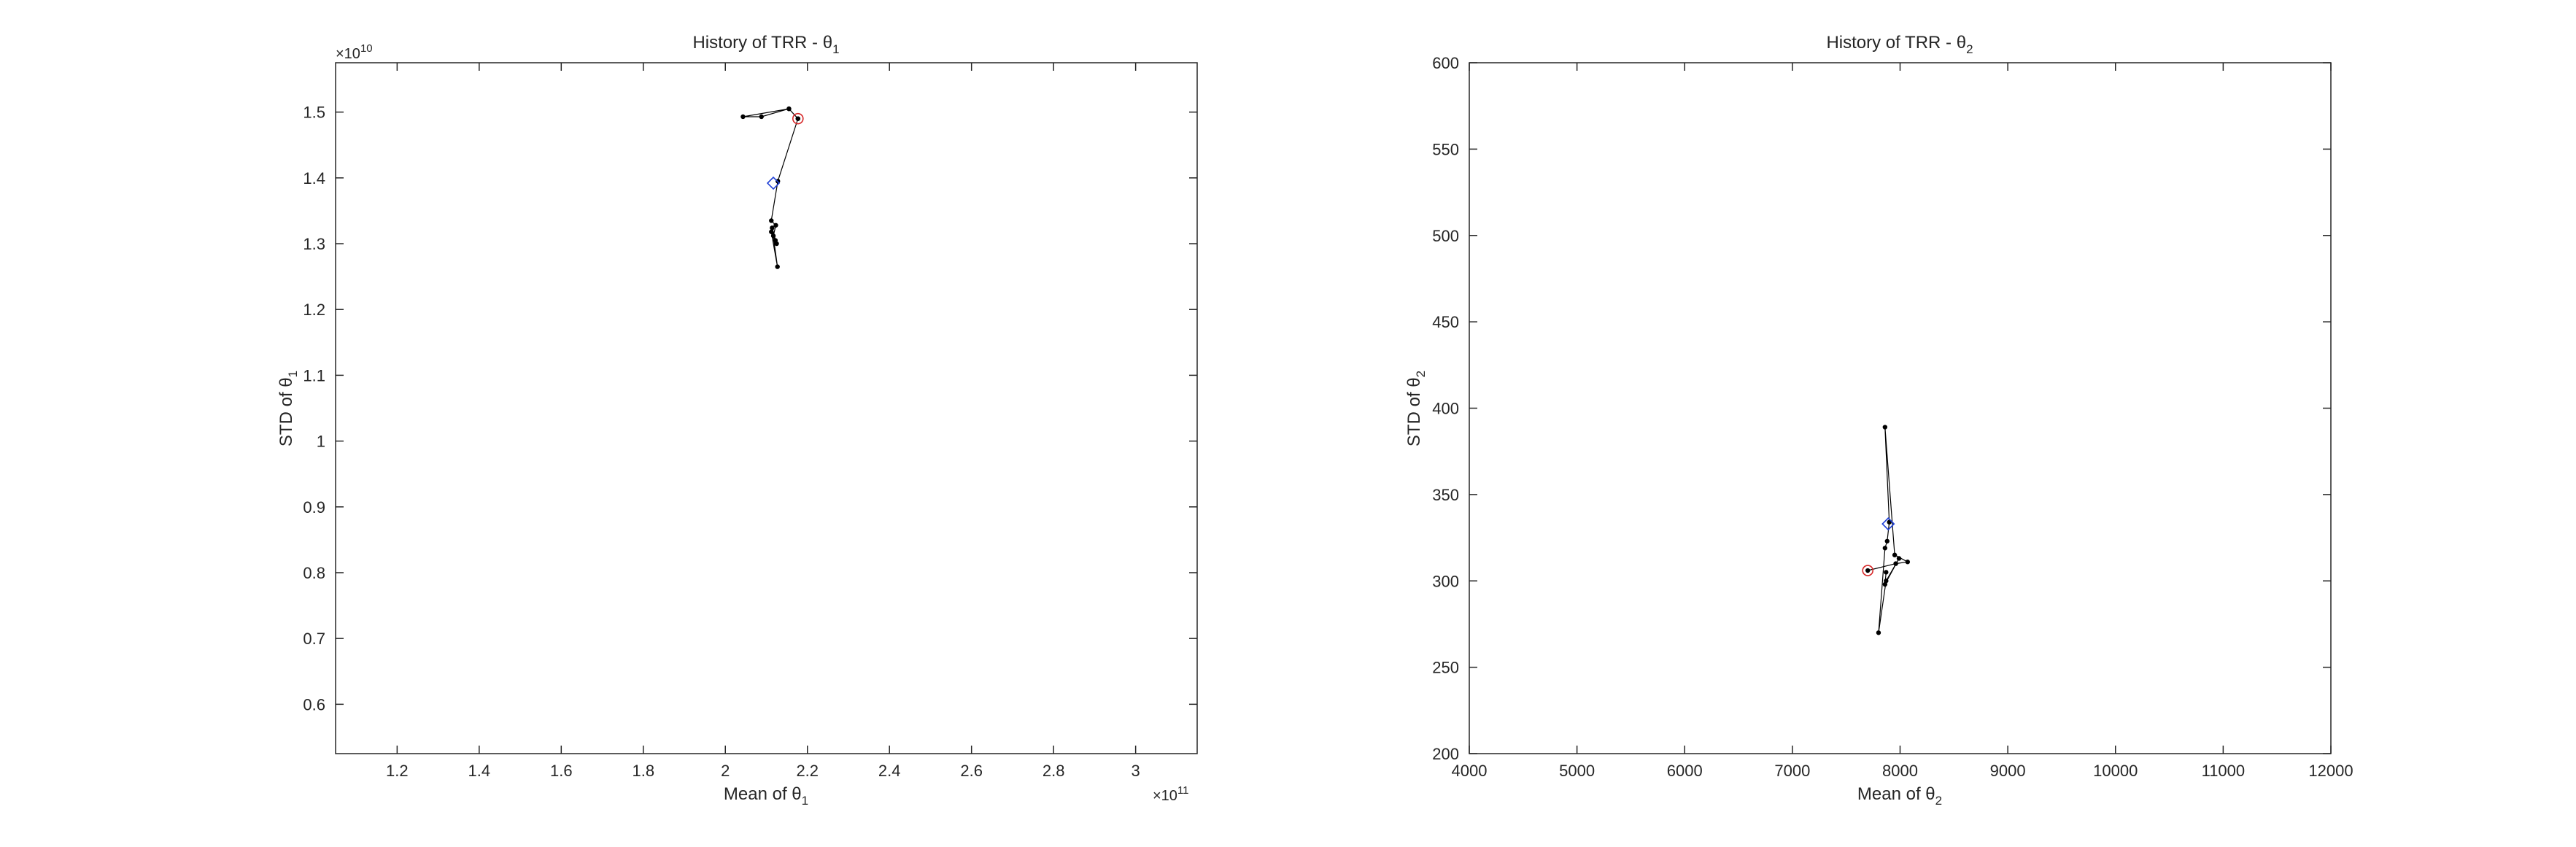 The image size is (2576, 847). Describe the element at coordinates (1445, 581) in the screenshot. I see `y-tick-label: 300` at that location.